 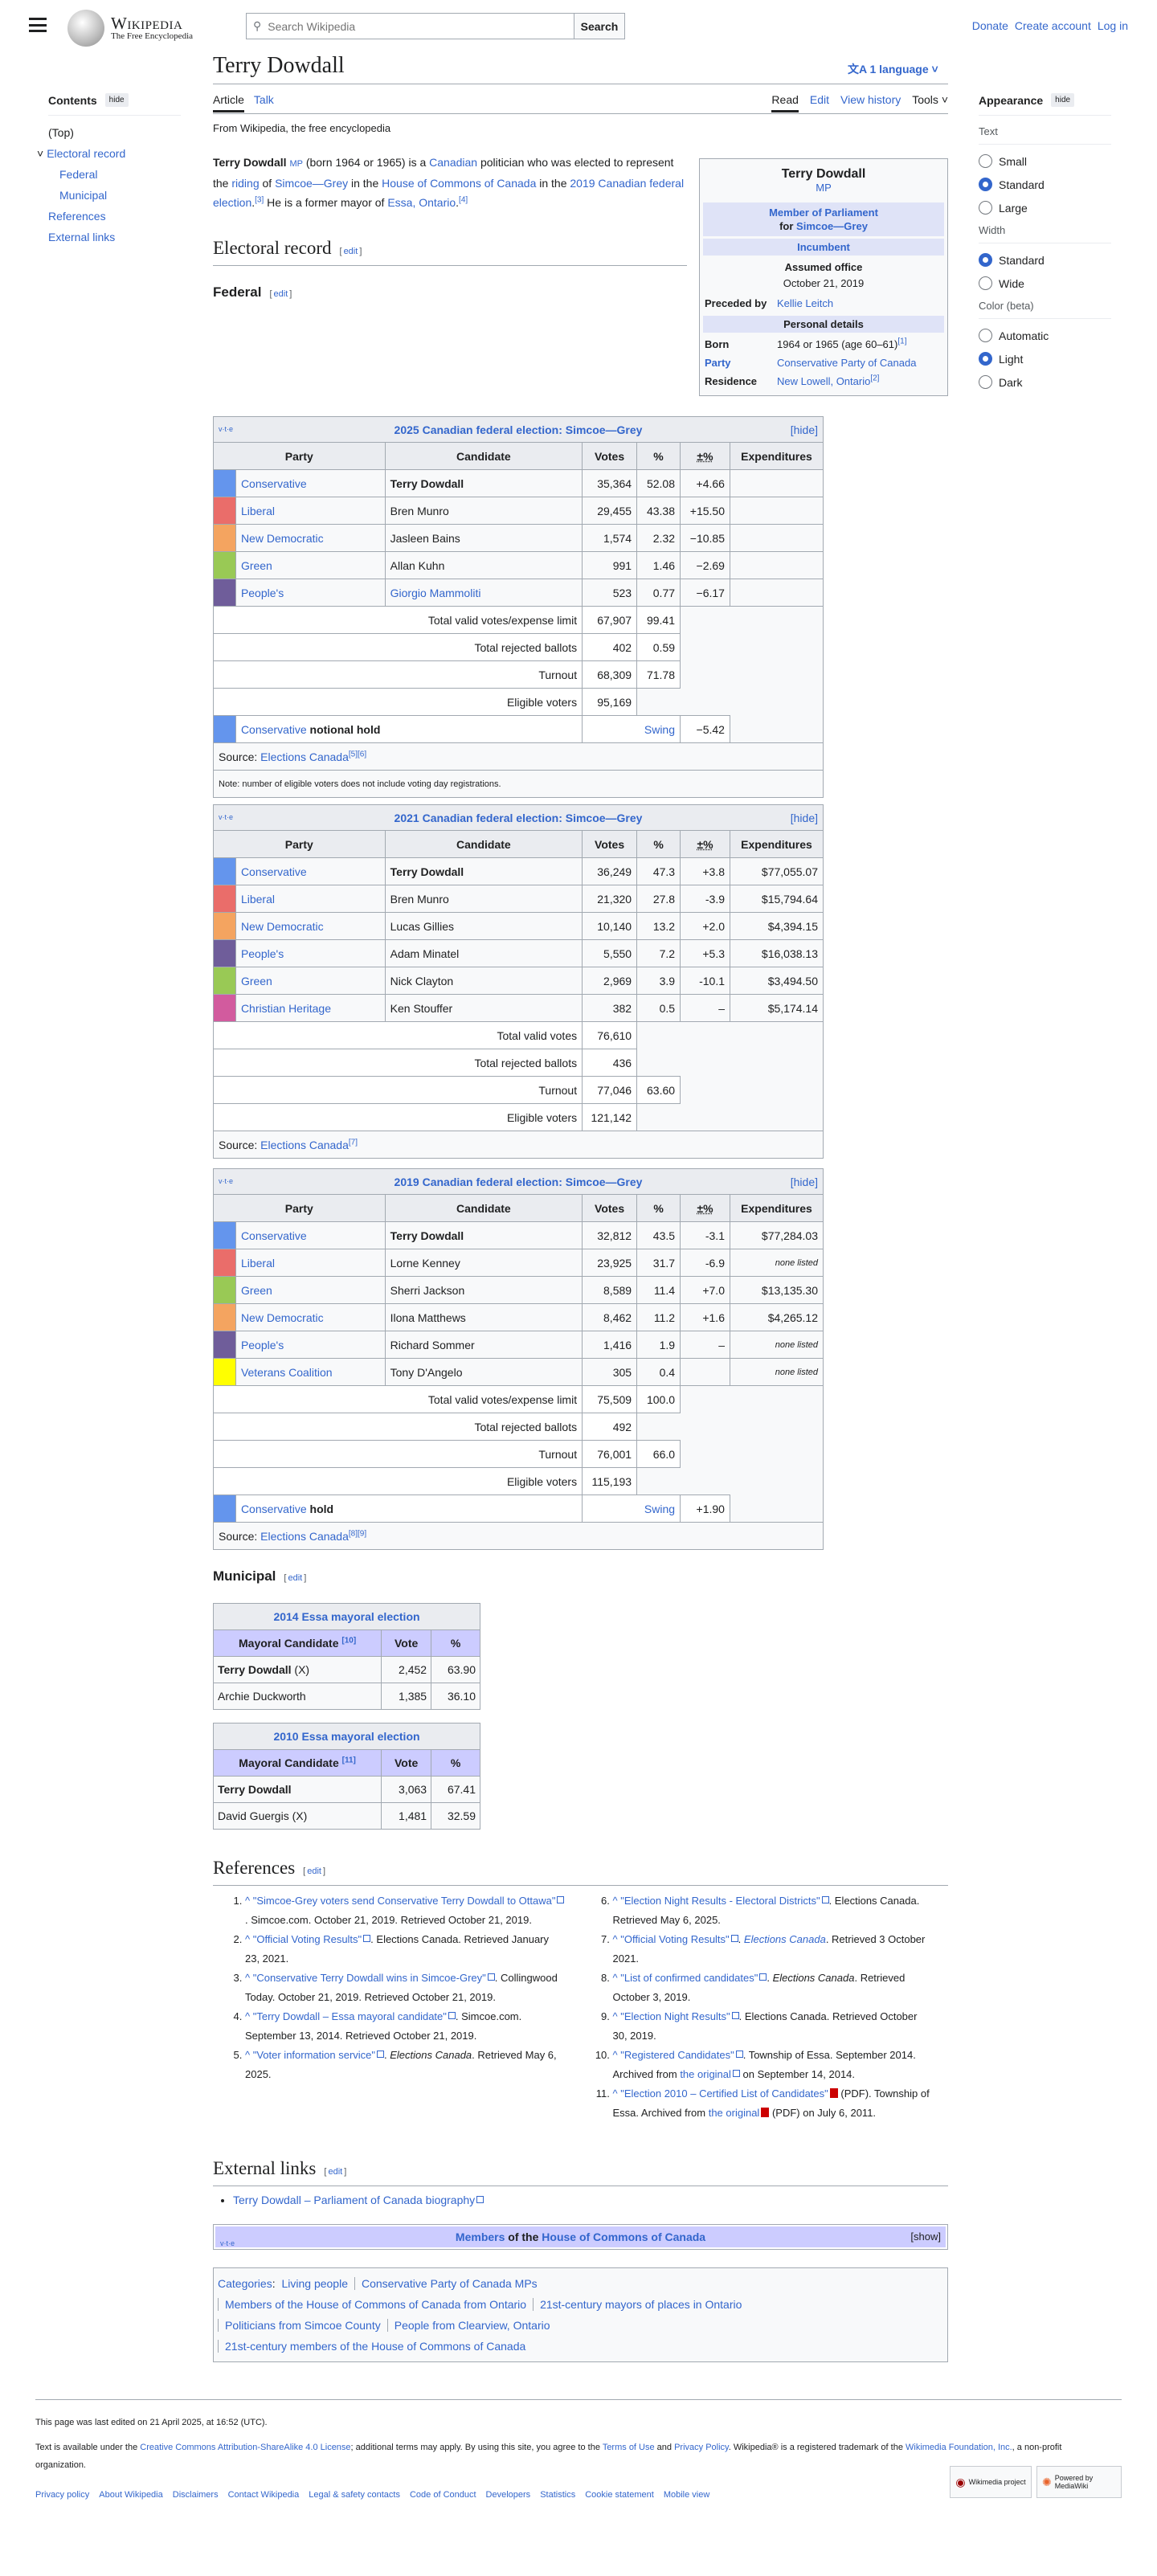 What do you see at coordinates (660, 729) in the screenshot?
I see `swing-link: Swing` at bounding box center [660, 729].